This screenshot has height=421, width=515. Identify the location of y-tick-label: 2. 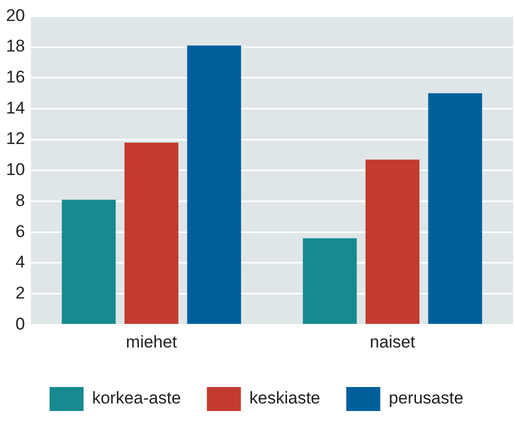
(20, 292).